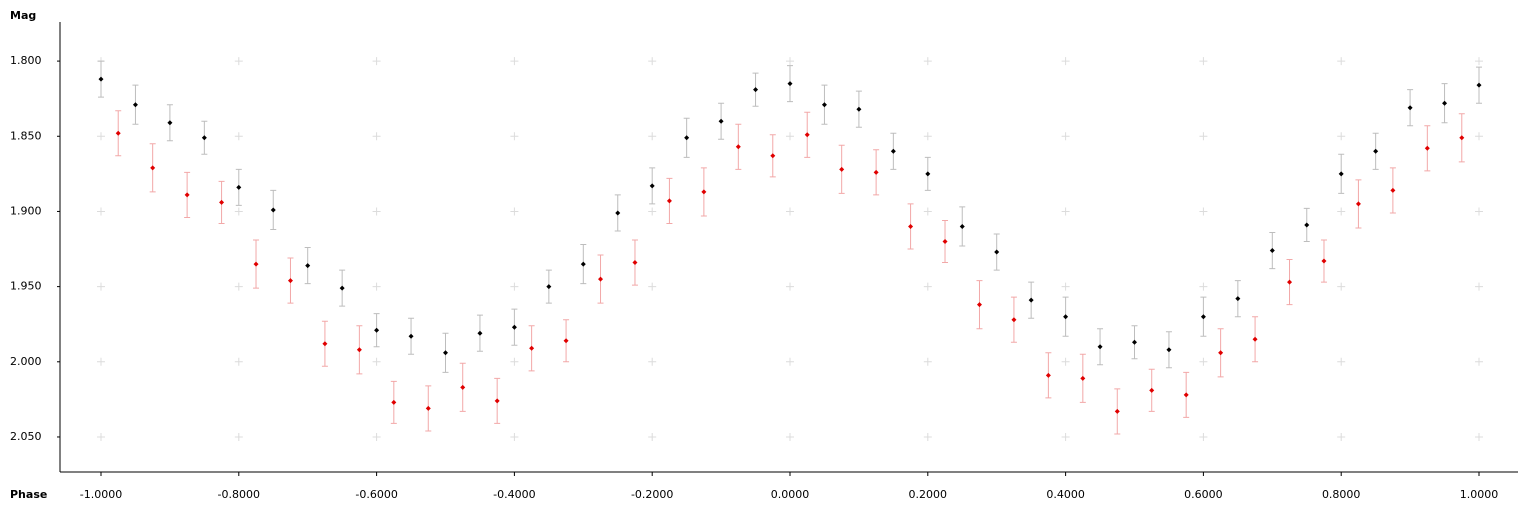  What do you see at coordinates (376, 494) in the screenshot?
I see `x-tick-label: -0.6000` at bounding box center [376, 494].